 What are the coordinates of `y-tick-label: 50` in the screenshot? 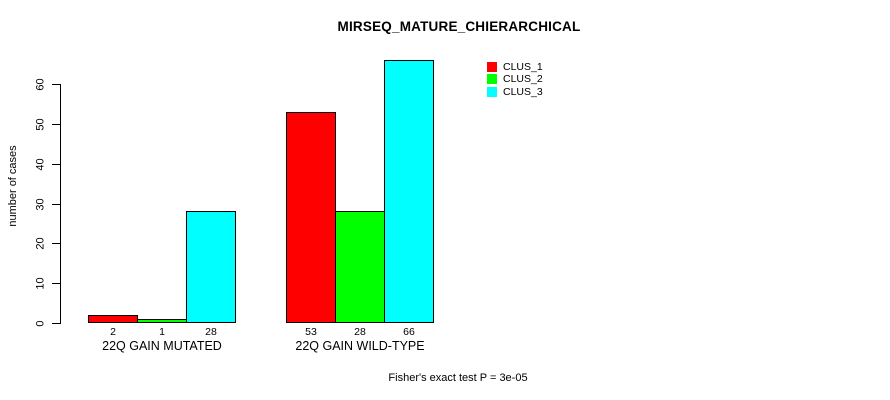 It's located at (40, 124).